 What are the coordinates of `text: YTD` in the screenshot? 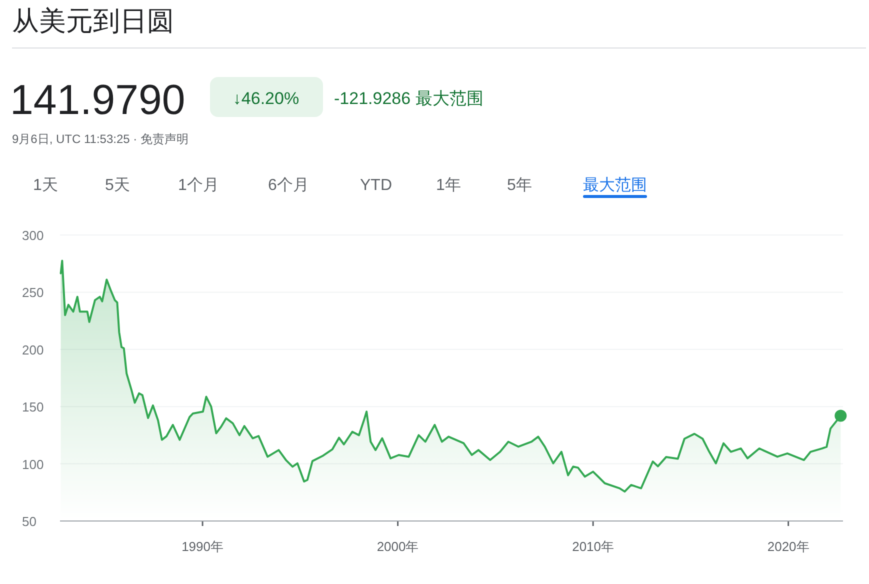 It's located at (376, 185).